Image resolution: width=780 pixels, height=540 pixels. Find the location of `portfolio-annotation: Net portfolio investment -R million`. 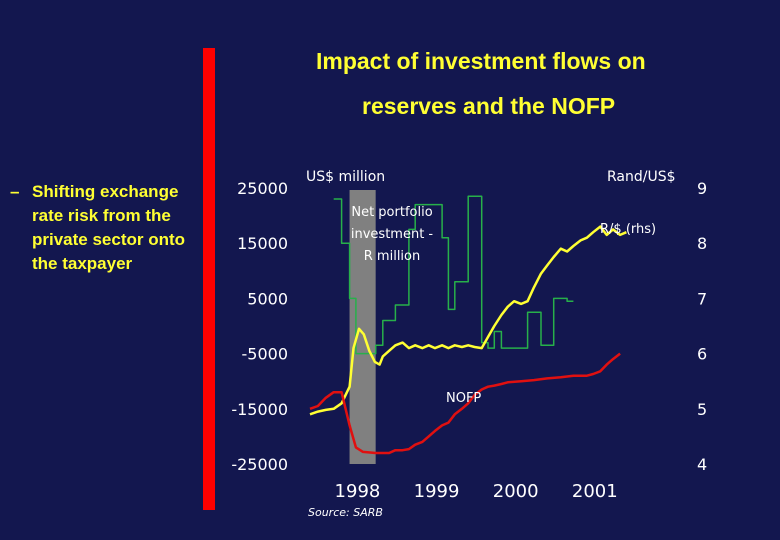

portfolio-annotation: Net portfolio investment -R million is located at coordinates (392, 234).